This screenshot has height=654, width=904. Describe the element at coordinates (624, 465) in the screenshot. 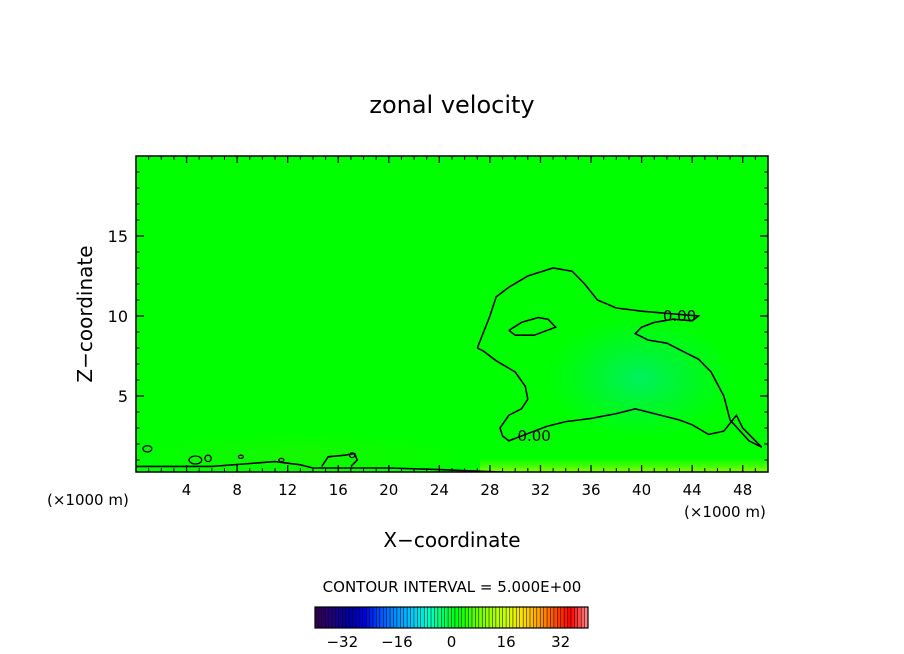

I see `velocity-shading-floor` at that location.